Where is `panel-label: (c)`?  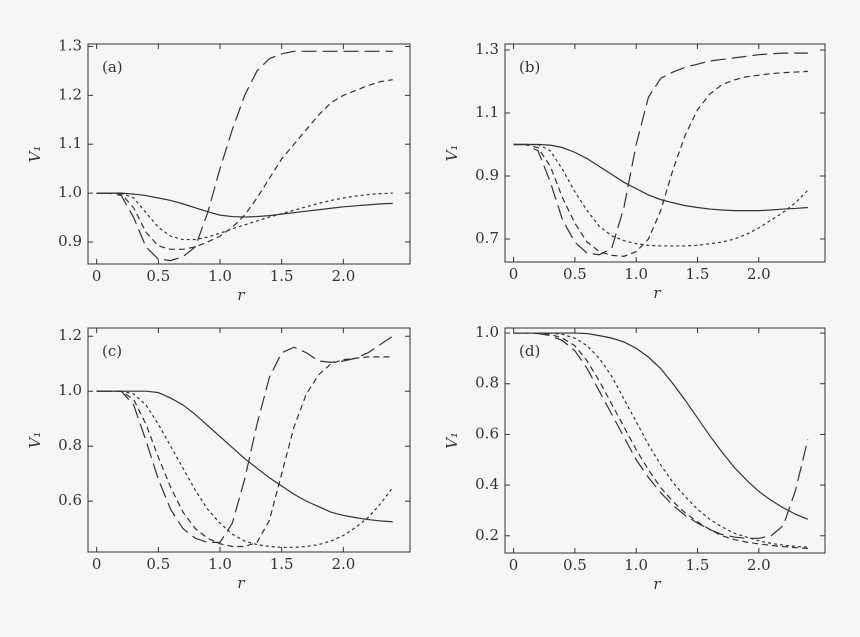
panel-label: (c) is located at coordinates (112, 351).